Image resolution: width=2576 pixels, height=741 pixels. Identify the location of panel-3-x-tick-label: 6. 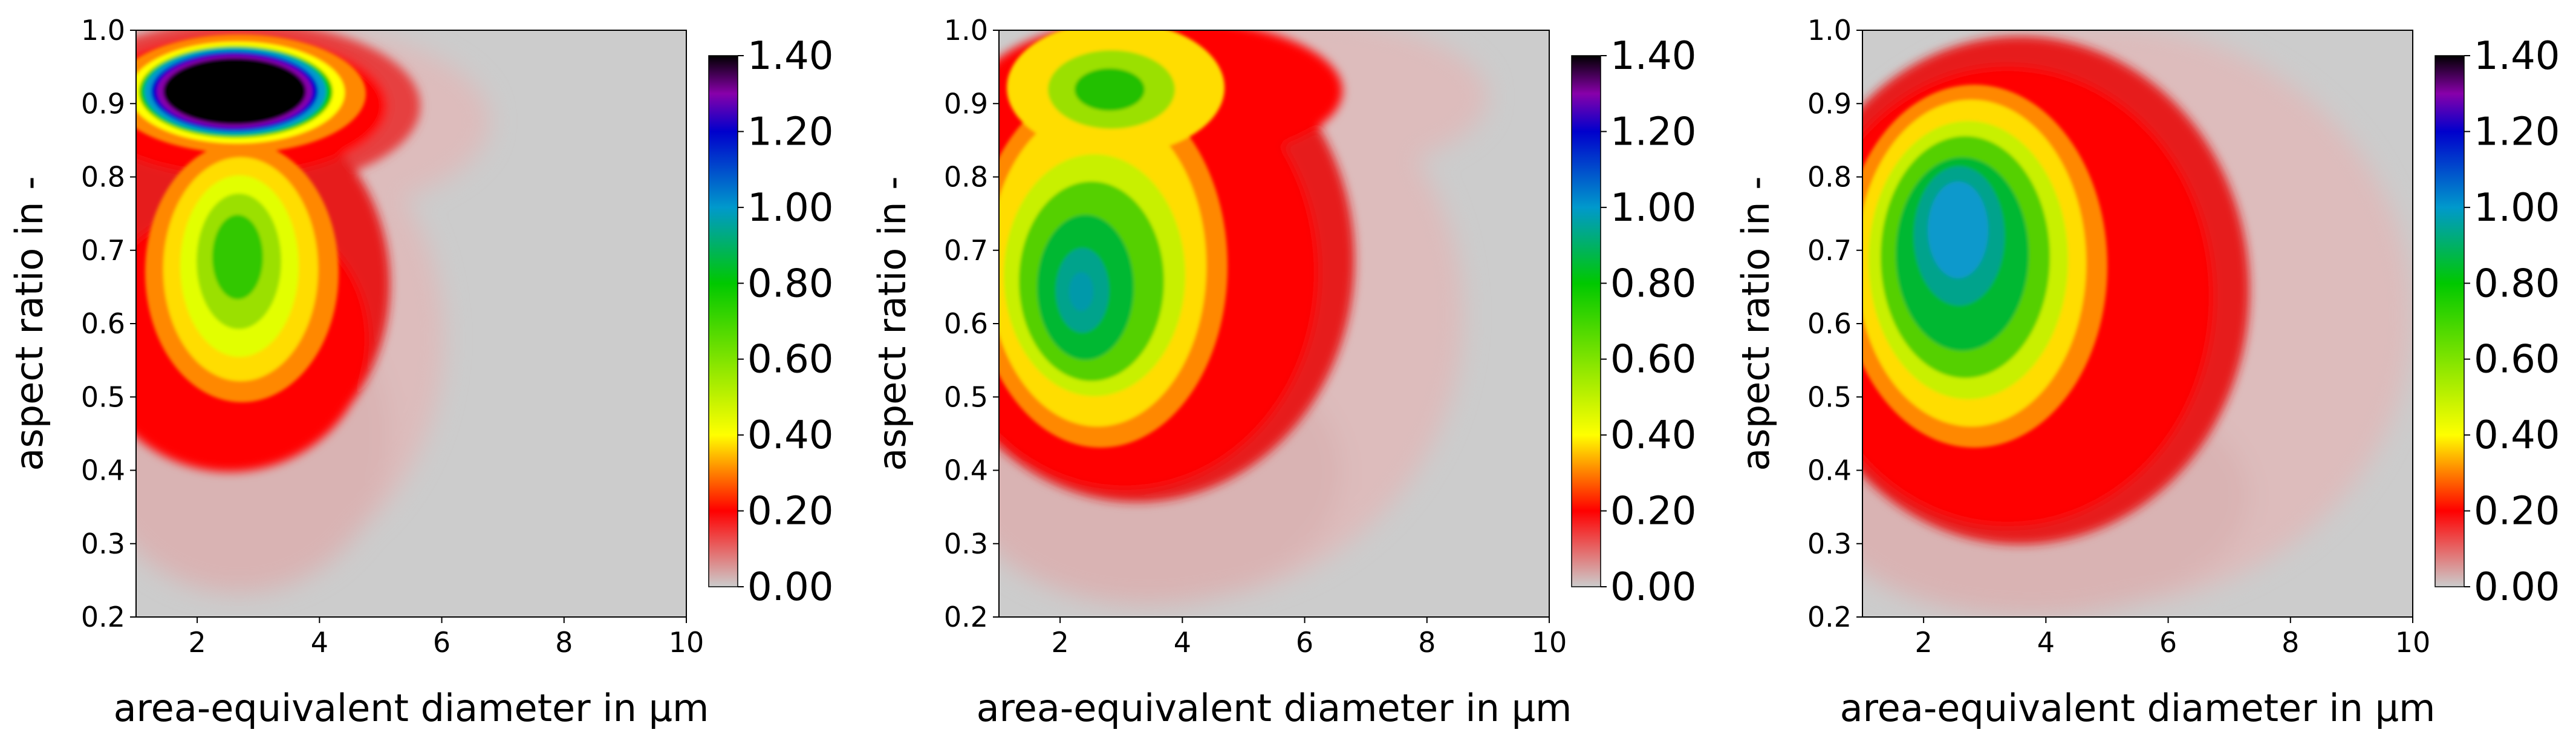
(2168, 642).